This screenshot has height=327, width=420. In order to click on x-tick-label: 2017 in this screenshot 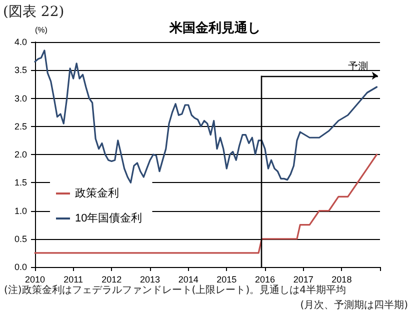, I will do `click(303, 279)`.